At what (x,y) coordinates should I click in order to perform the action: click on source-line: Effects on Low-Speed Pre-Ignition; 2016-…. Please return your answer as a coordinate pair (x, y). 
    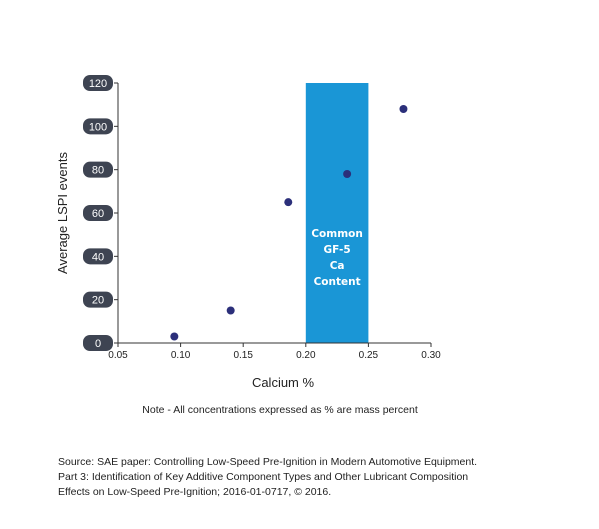
    Looking at the image, I should click on (195, 492).